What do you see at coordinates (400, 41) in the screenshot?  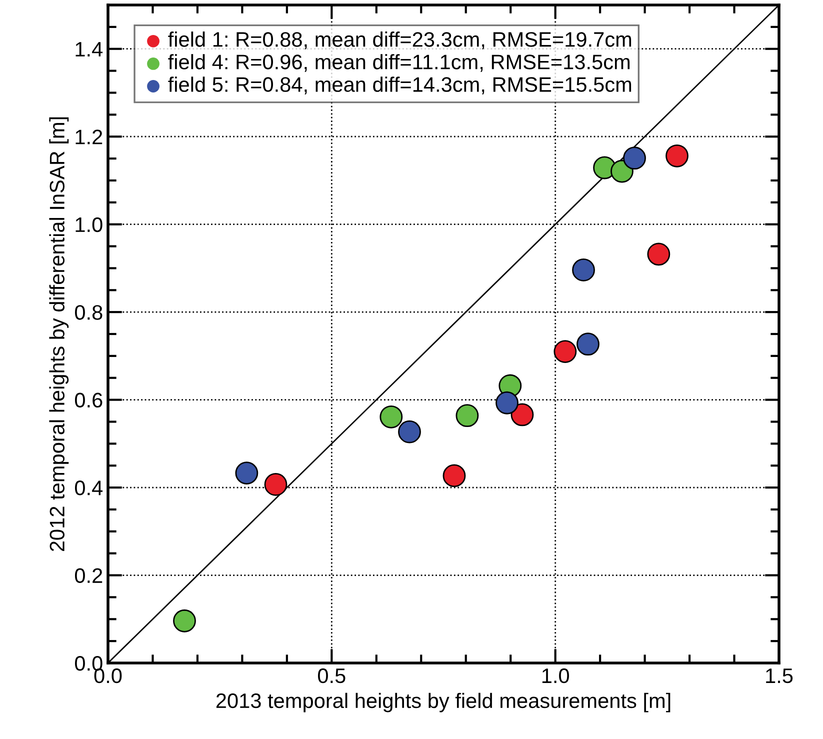 I see `legend-label: field 1: R=0.88, mean diff=23.3cm, RMSE=19.7cm` at bounding box center [400, 41].